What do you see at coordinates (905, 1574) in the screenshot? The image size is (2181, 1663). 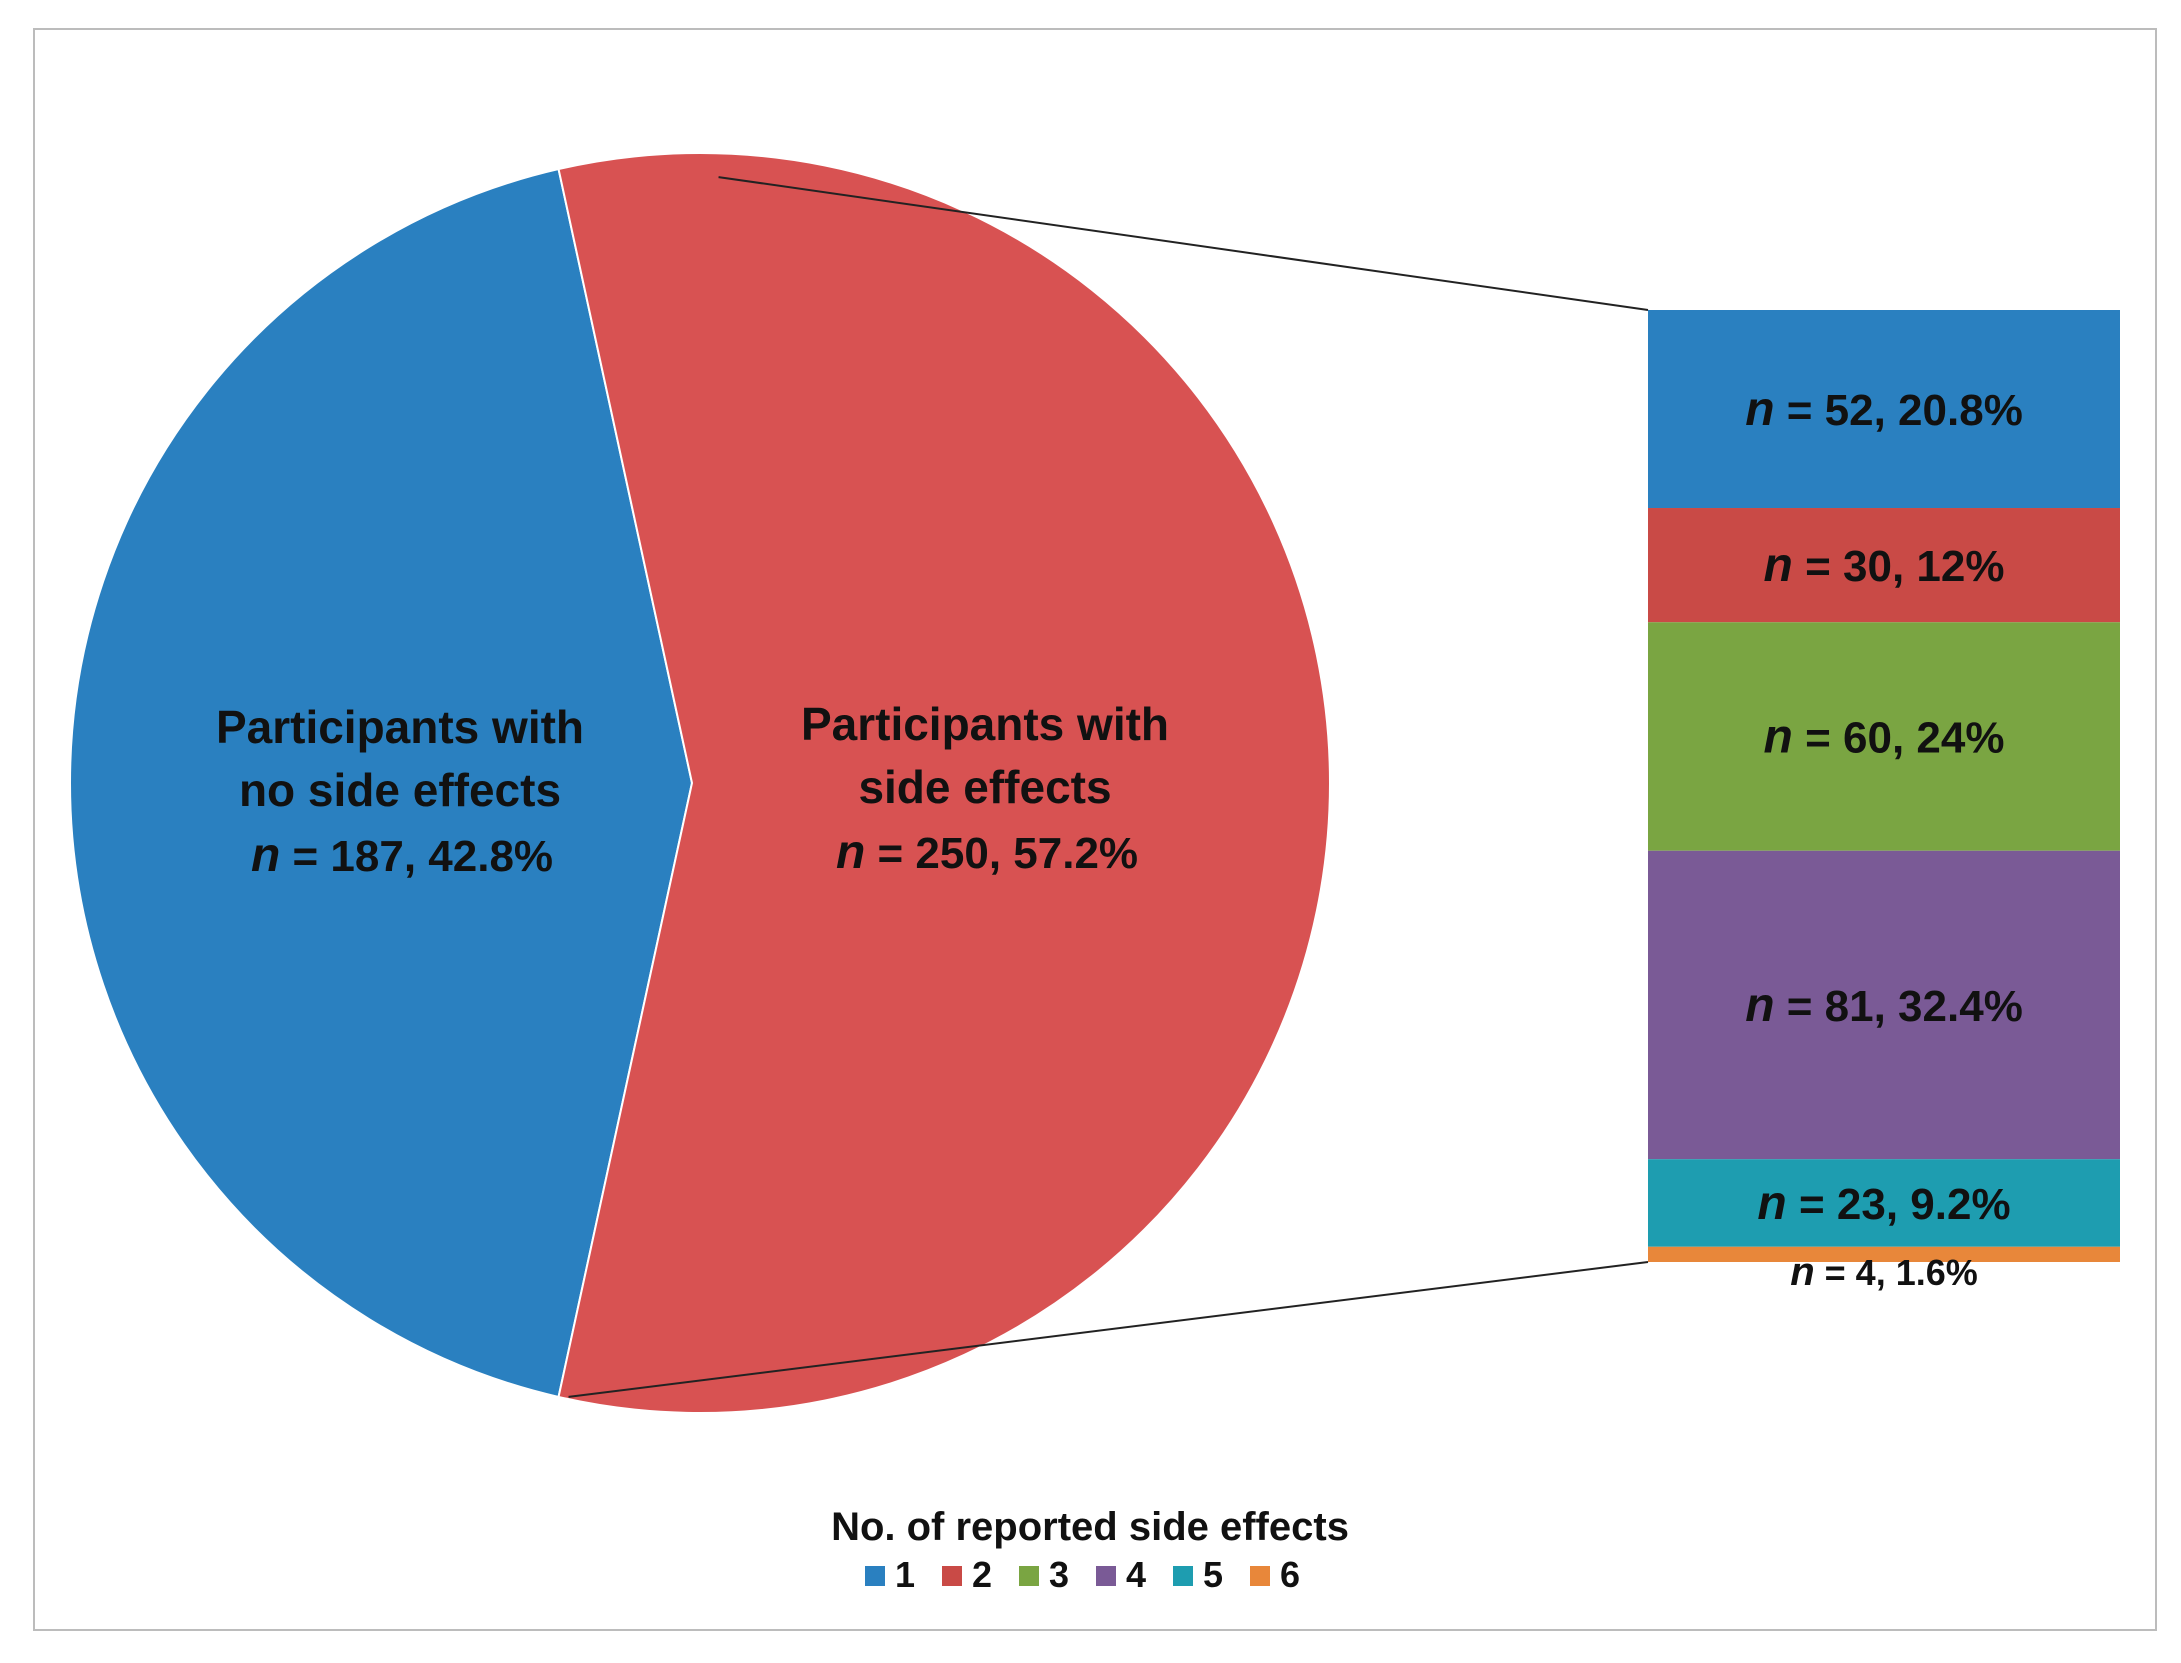 I see `legend-label-1: 1` at bounding box center [905, 1574].